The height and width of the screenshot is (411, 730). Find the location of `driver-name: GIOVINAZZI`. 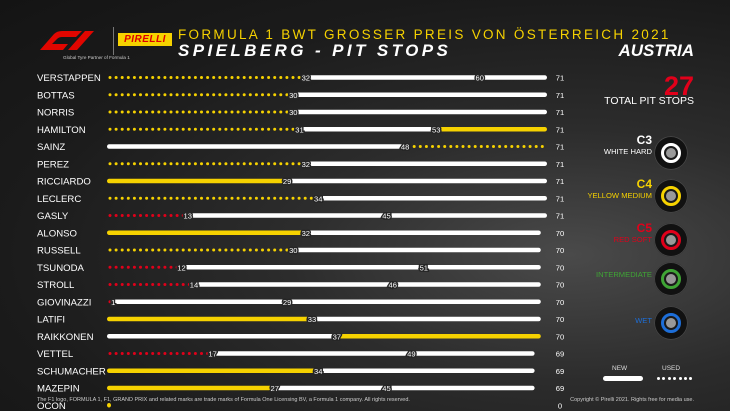

driver-name: GIOVINAZZI is located at coordinates (64, 302).